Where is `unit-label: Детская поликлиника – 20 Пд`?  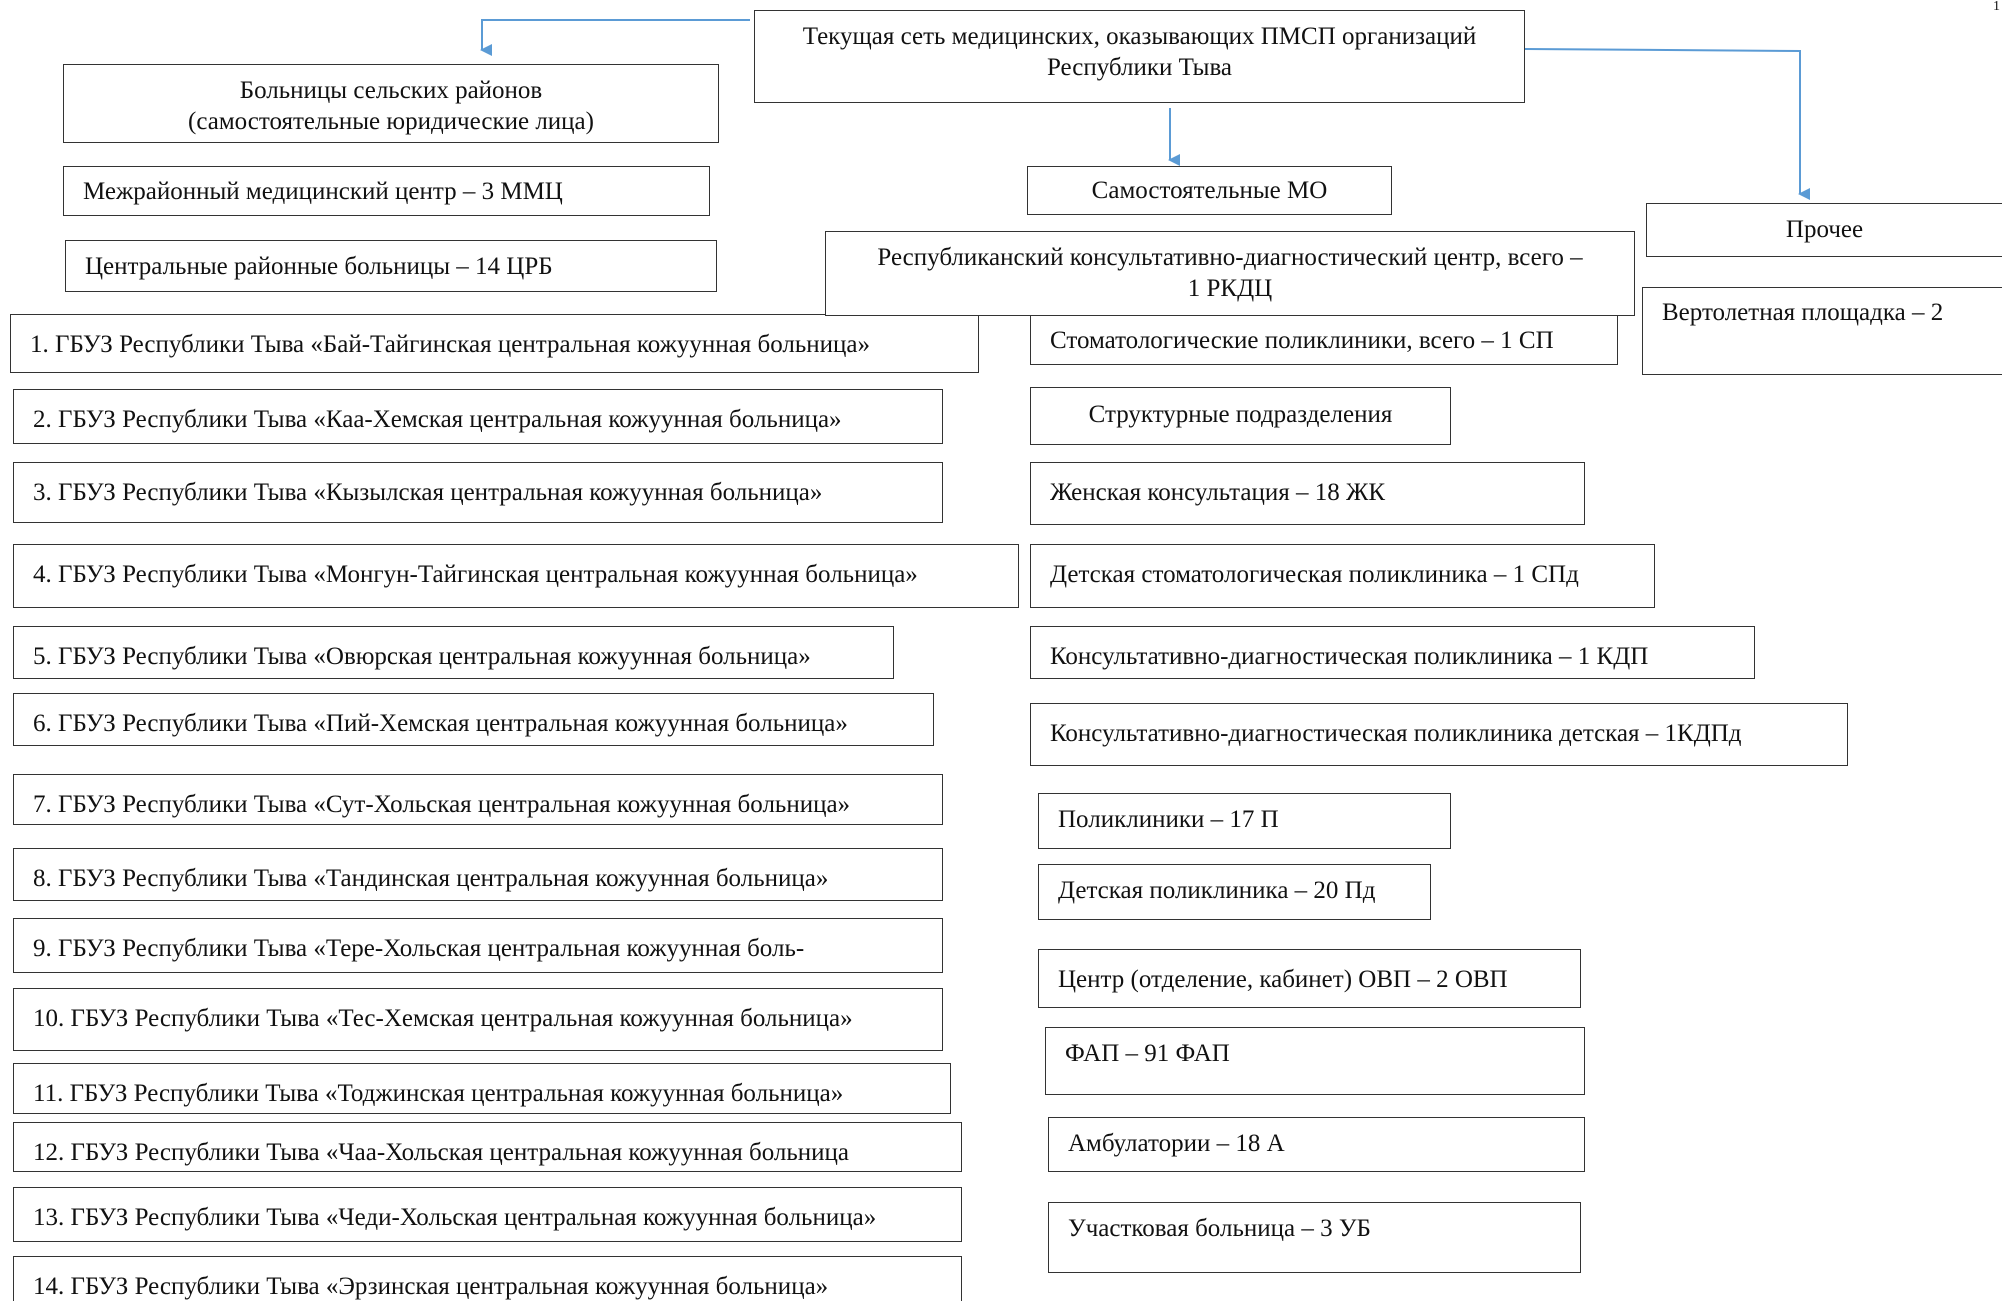 unit-label: Детская поликлиника – 20 Пд is located at coordinates (1217, 890).